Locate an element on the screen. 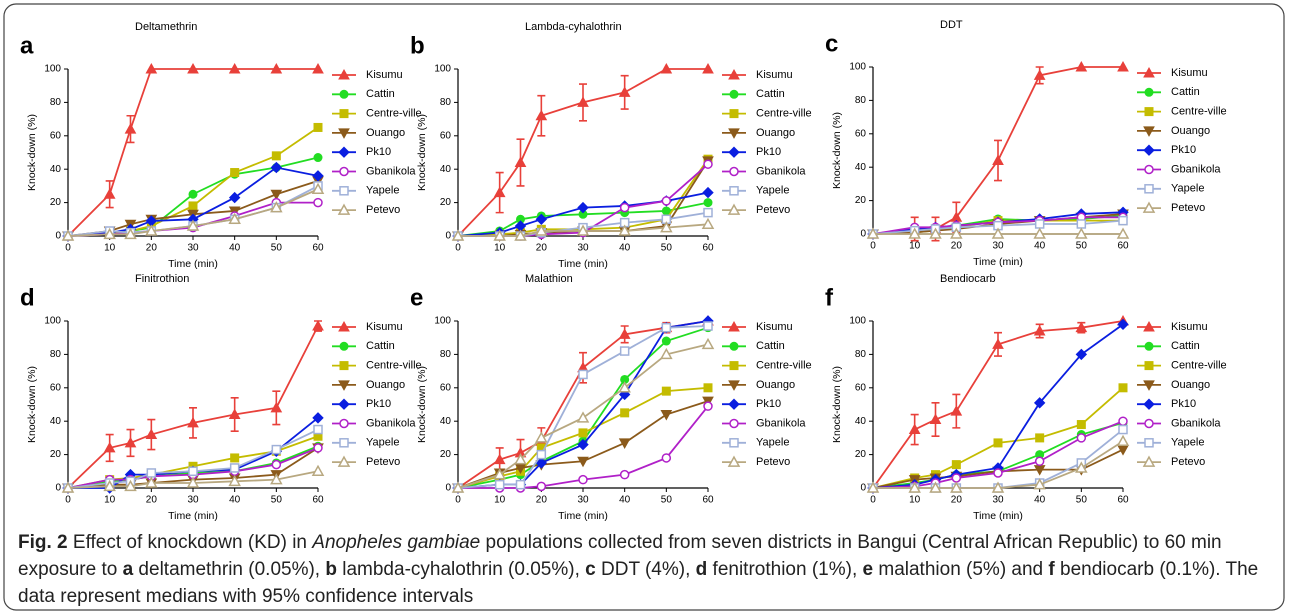  caption-part: a is located at coordinates (128, 569).